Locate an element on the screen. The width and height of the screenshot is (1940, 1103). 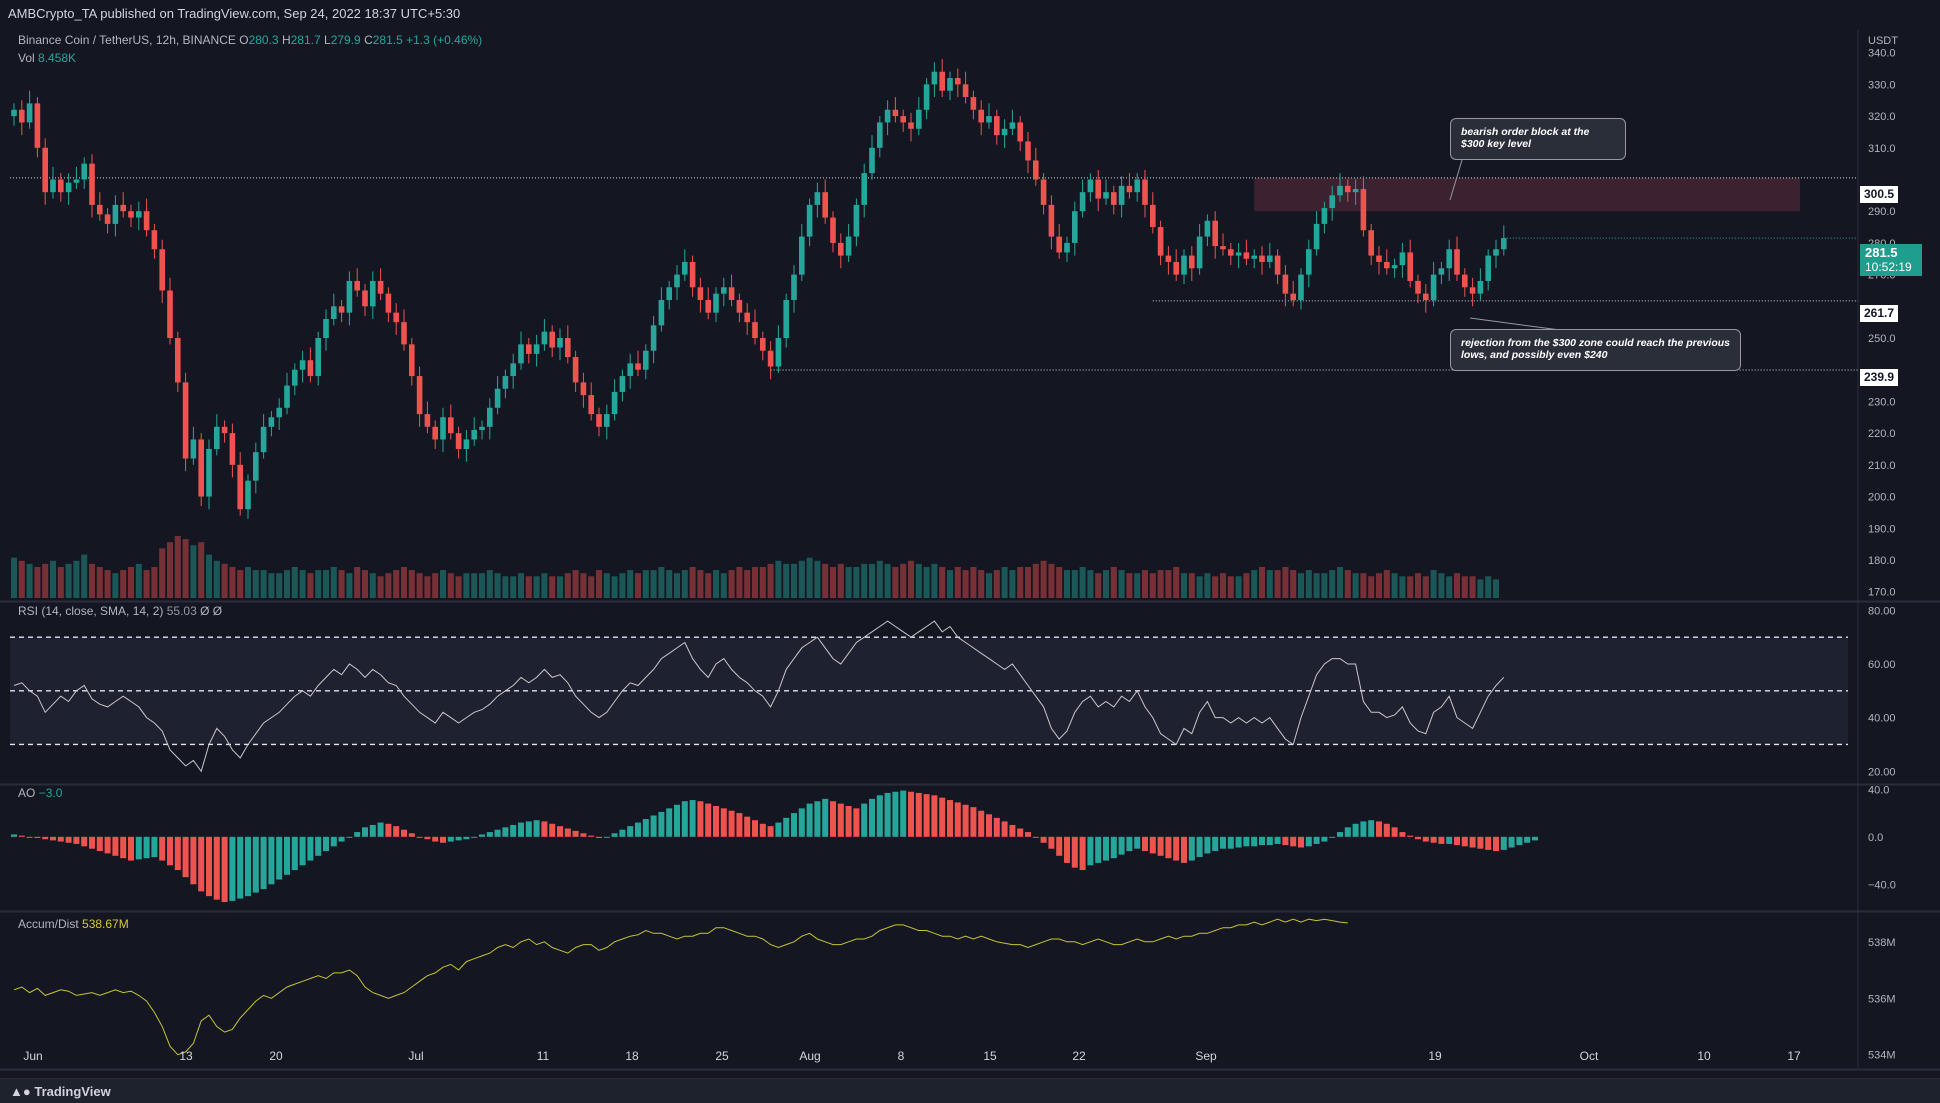
rsi-tick-label: 40.00 is located at coordinates (1882, 719).